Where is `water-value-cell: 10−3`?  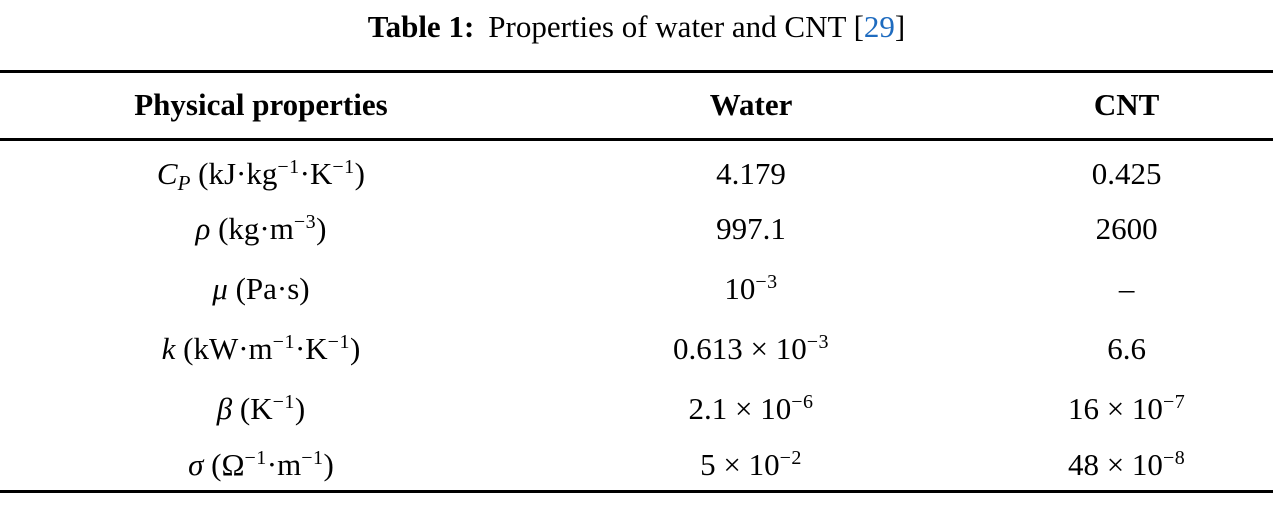
water-value-cell: 10−3 is located at coordinates (751, 289).